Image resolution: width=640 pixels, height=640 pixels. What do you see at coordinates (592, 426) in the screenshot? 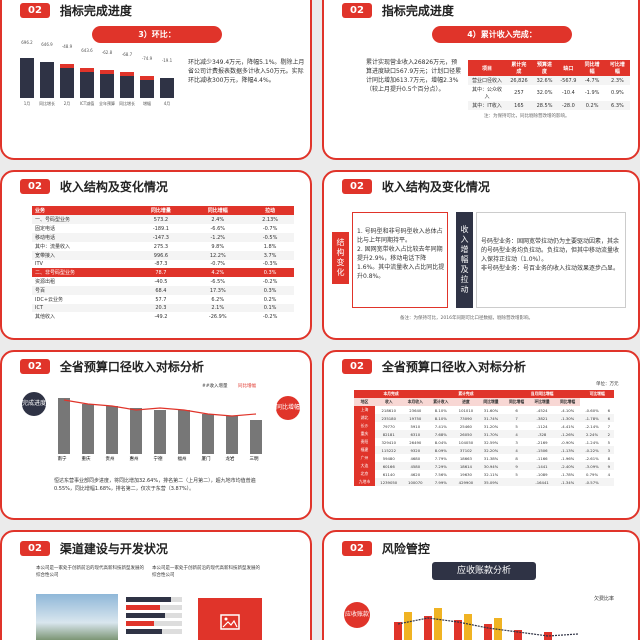
I see `table-cell: -2.14%` at bounding box center [592, 426].